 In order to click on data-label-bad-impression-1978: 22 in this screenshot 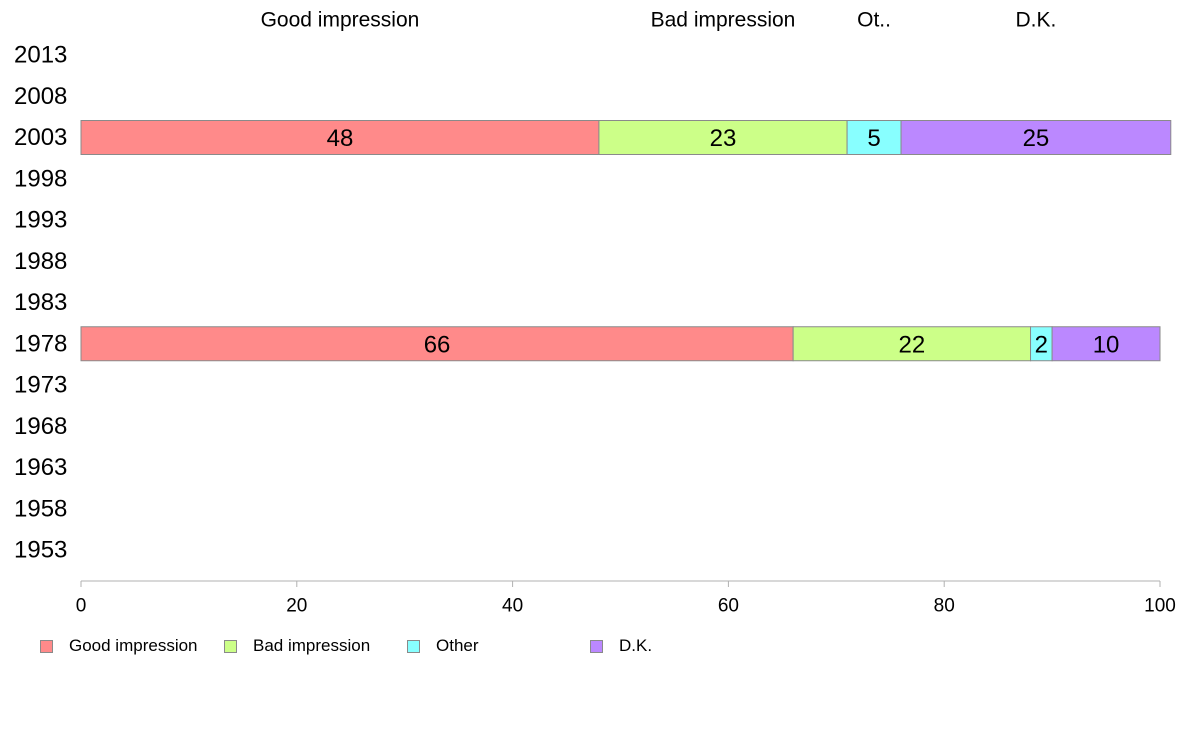, I will do `click(911, 344)`.